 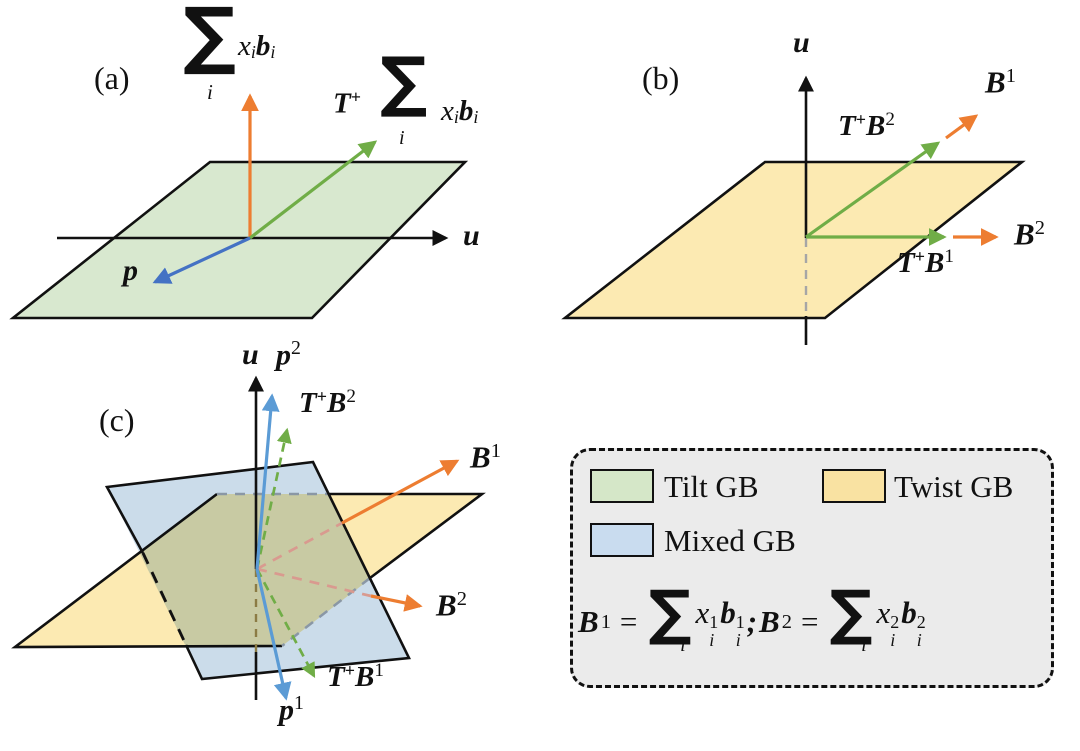 What do you see at coordinates (117, 420) in the screenshot?
I see `panel-c-tag: (c)` at bounding box center [117, 420].